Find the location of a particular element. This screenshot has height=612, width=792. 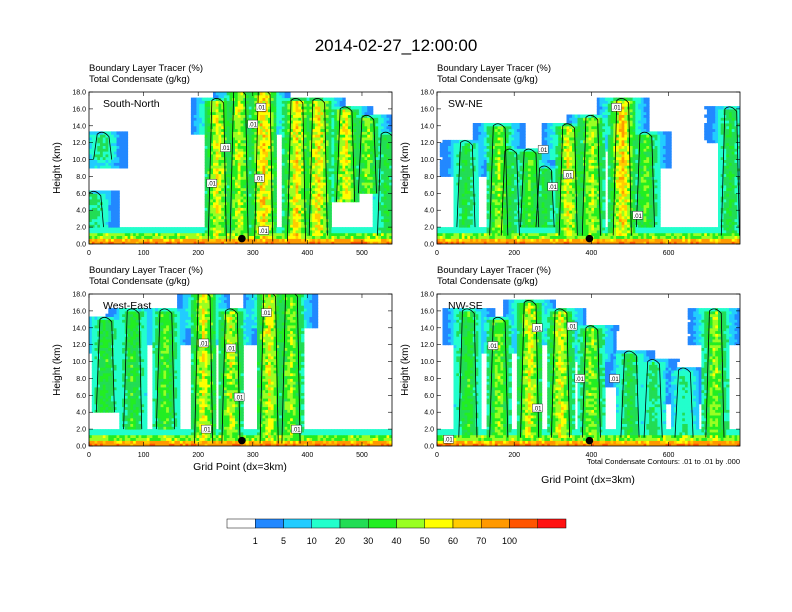

location-marker is located at coordinates (242, 238).